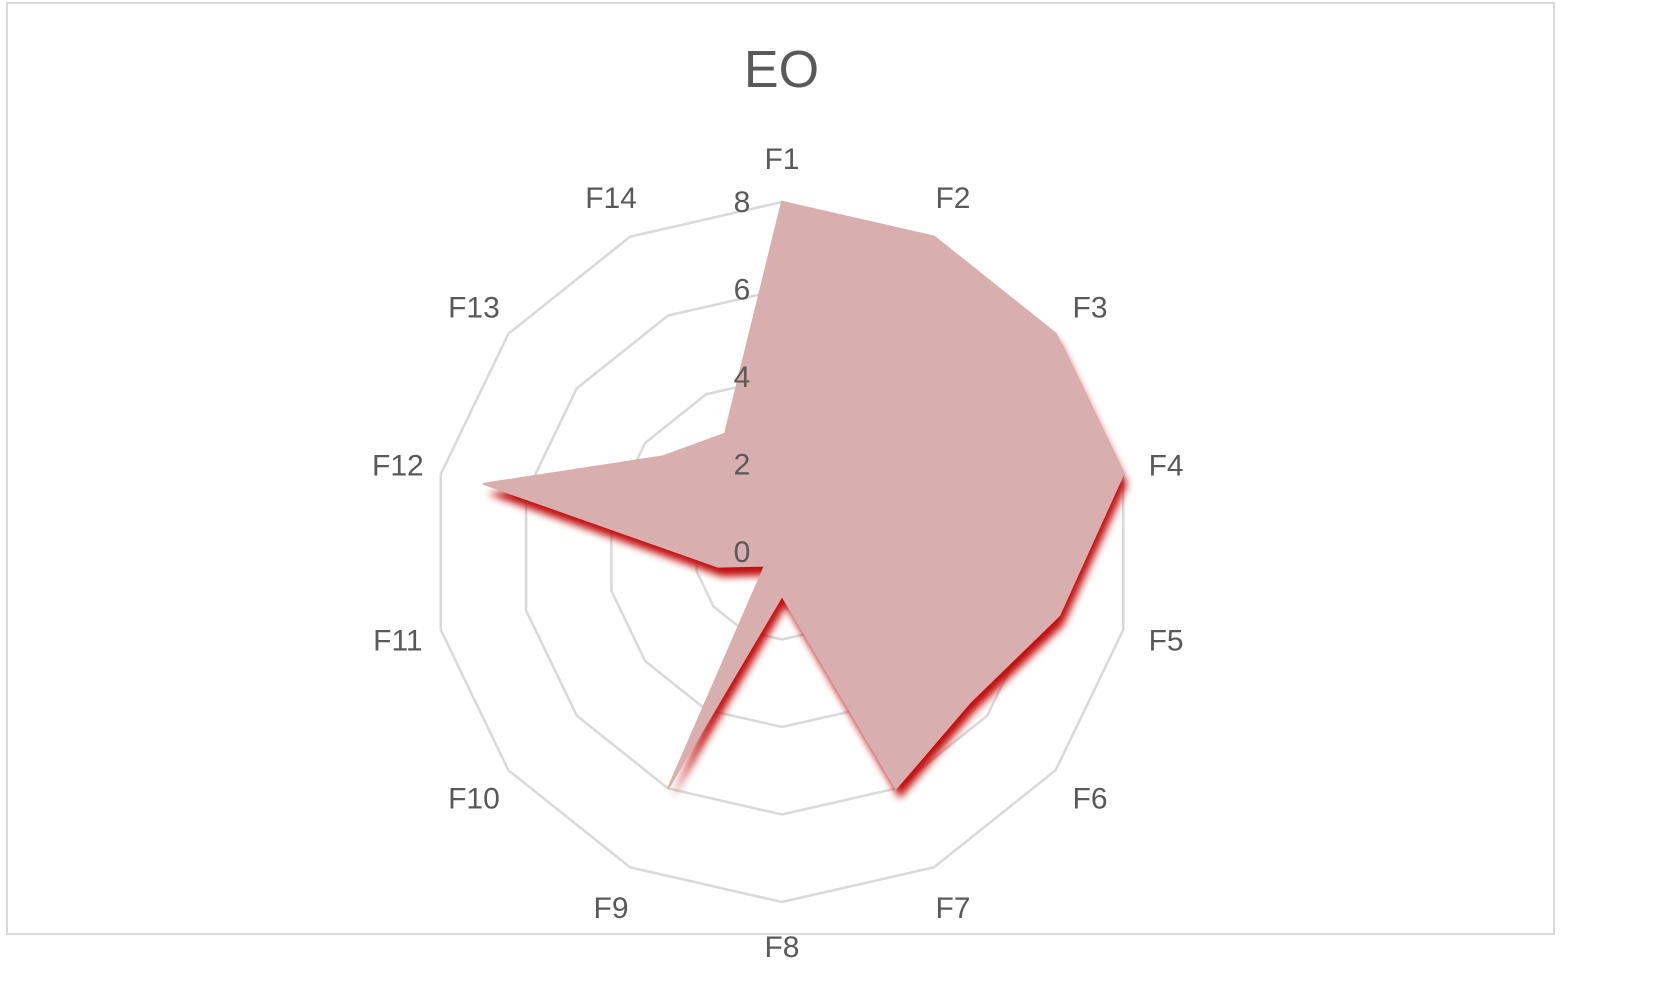 The height and width of the screenshot is (999, 1663). Describe the element at coordinates (398, 465) in the screenshot. I see `category-label-F12: F12` at that location.